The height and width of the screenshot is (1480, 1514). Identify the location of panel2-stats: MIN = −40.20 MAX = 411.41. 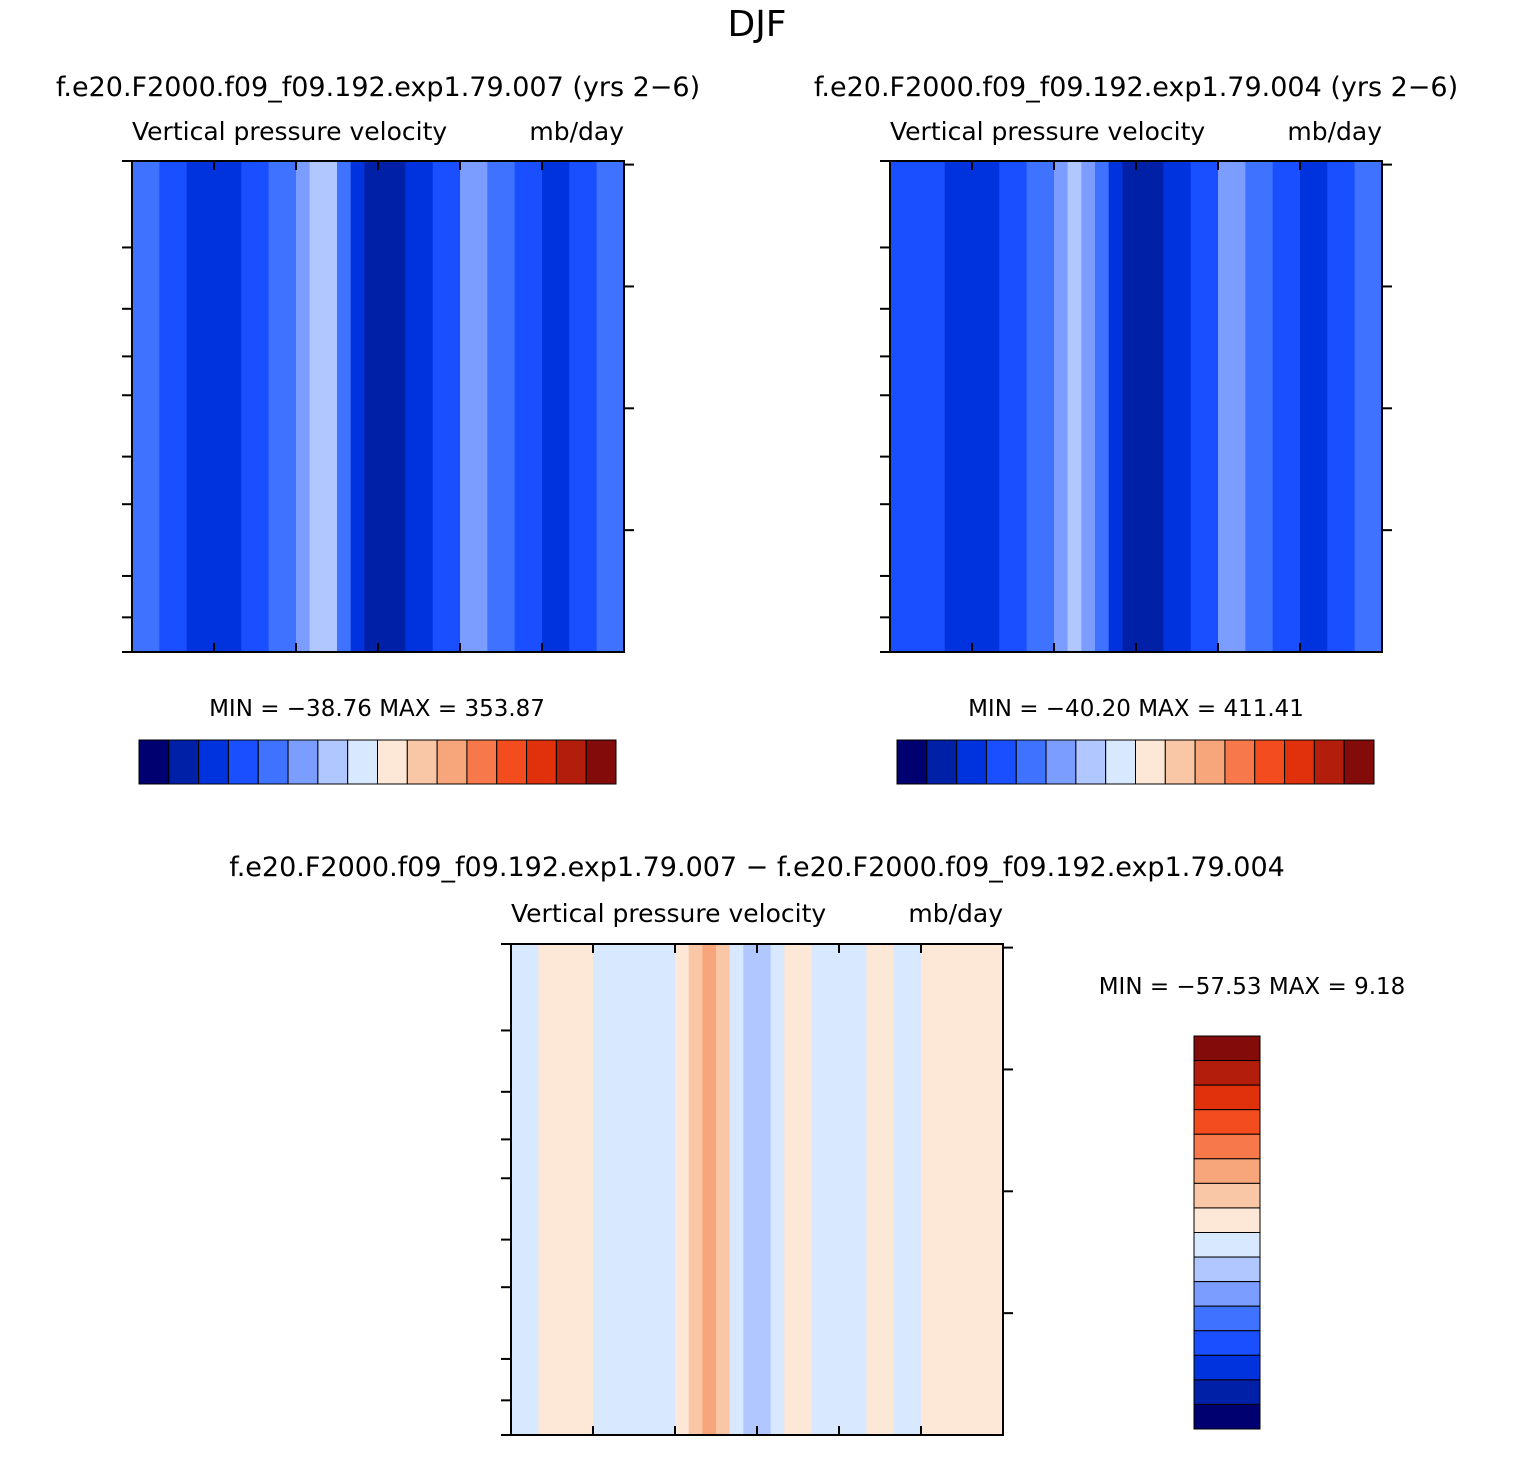
(1136, 709).